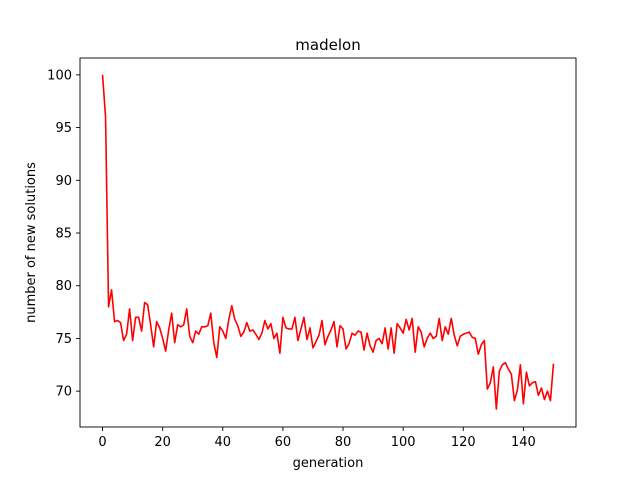 This screenshot has height=480, width=640. Describe the element at coordinates (283, 442) in the screenshot. I see `x-tick-label: 60` at that location.